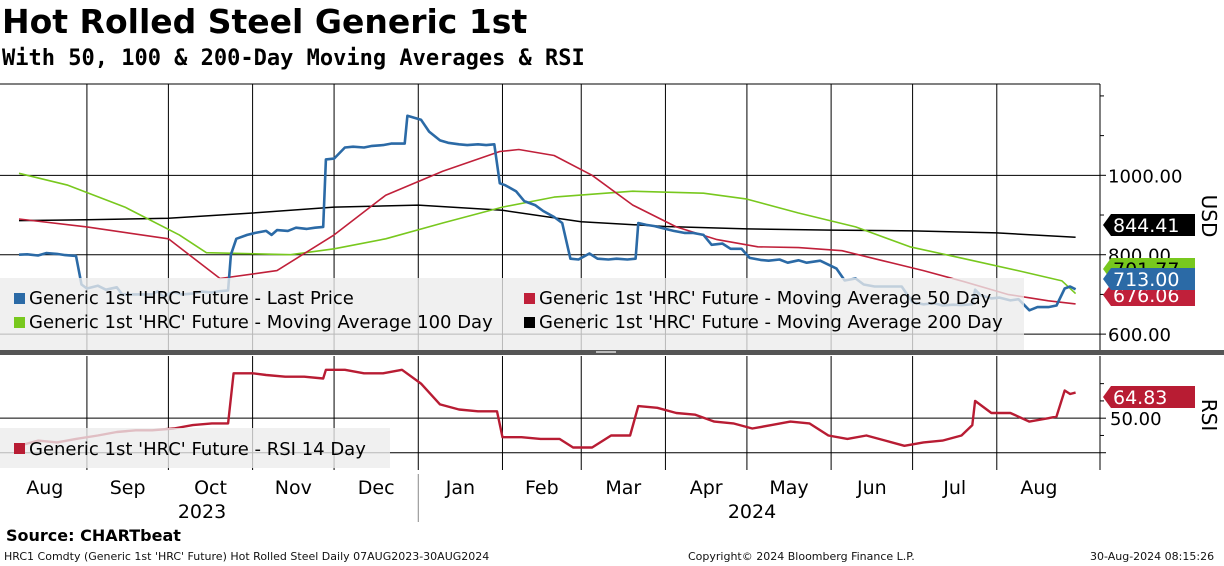  What do you see at coordinates (1145, 176) in the screenshot?
I see `y-tick-label: 1000.00` at bounding box center [1145, 176].